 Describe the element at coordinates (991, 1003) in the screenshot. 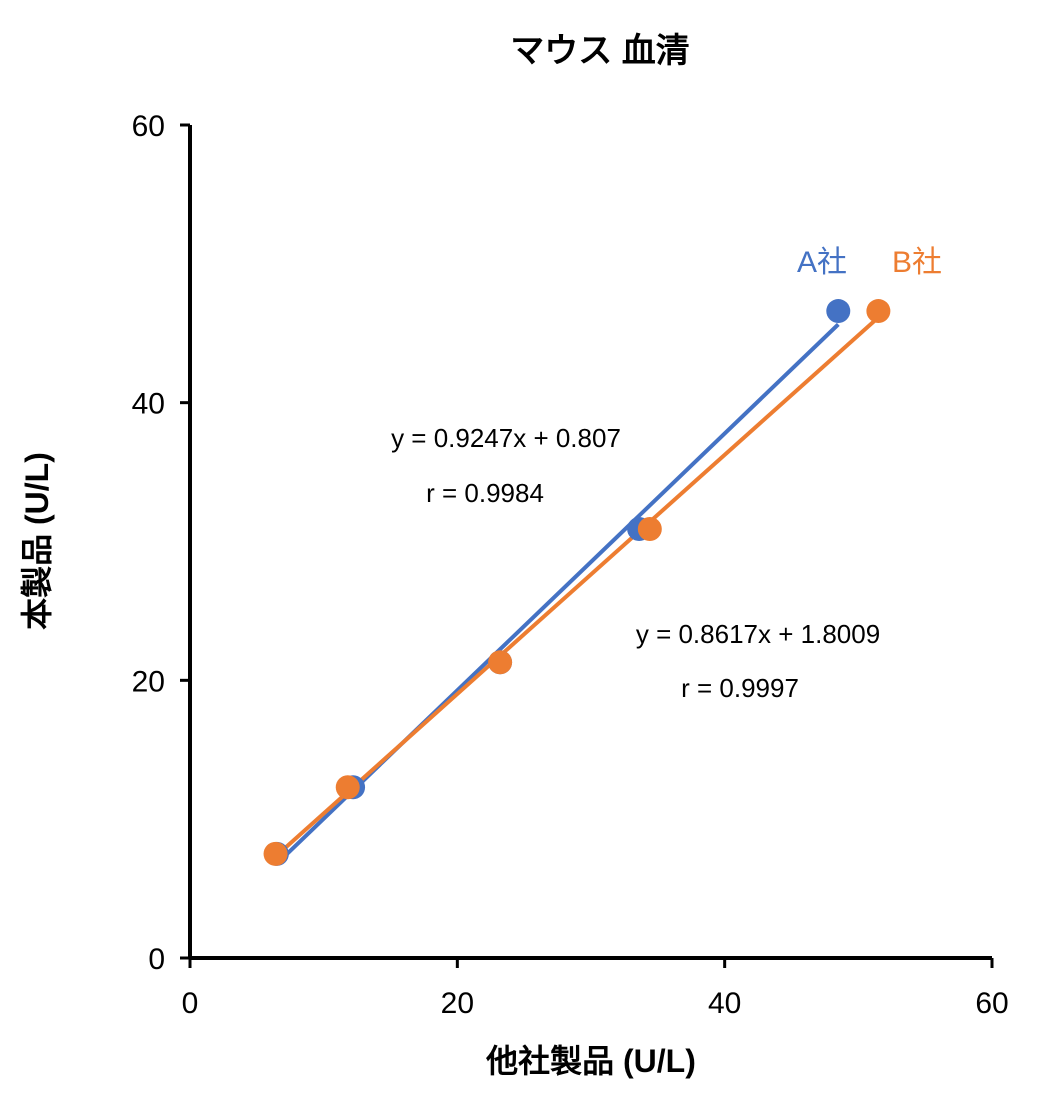

I see `x-tick-label: 60` at that location.